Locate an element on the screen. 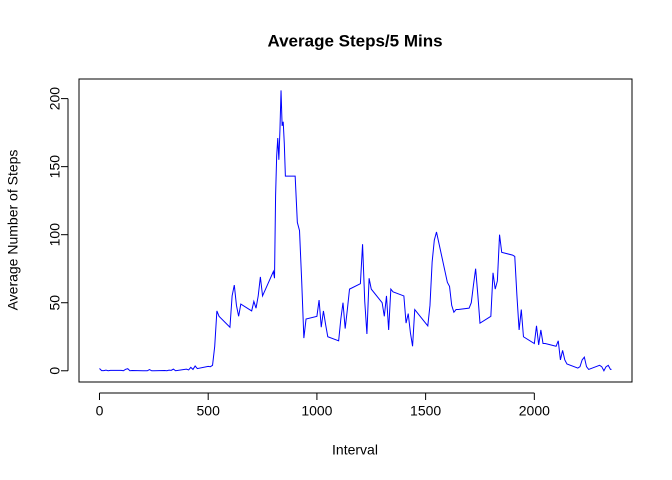 The image size is (672, 480). x-axis-title: Interval is located at coordinates (355, 450).